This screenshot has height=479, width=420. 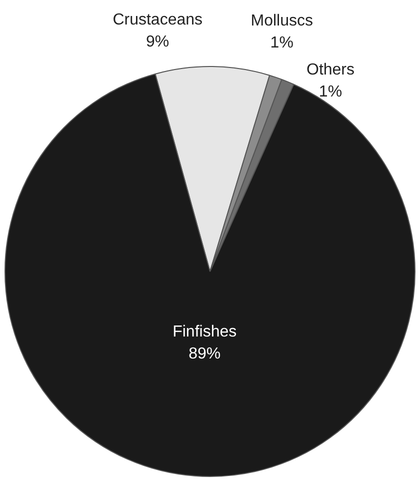 I want to click on slice-label: Finfishes, so click(x=204, y=331).